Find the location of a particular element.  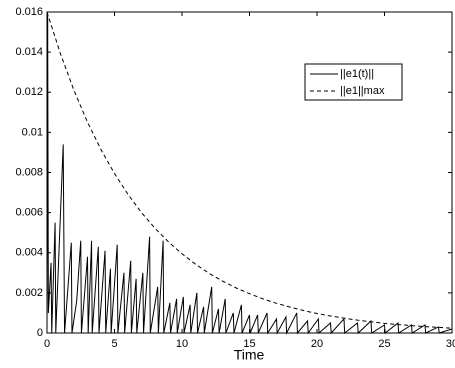

y-tick-label: 0.006 is located at coordinates (29, 213).